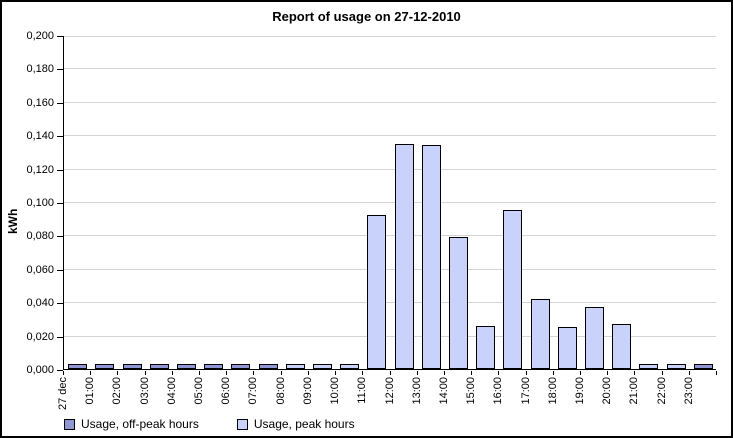 The image size is (733, 438). Describe the element at coordinates (209, 424) in the screenshot. I see `legend: Usage, off-peak hours Usage, peak hours` at that location.